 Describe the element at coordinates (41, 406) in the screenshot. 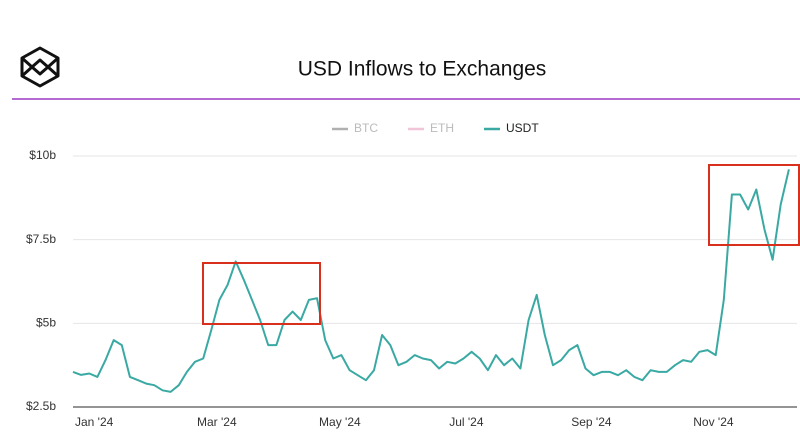

I see `y-tick-label: $2.5b` at that location.